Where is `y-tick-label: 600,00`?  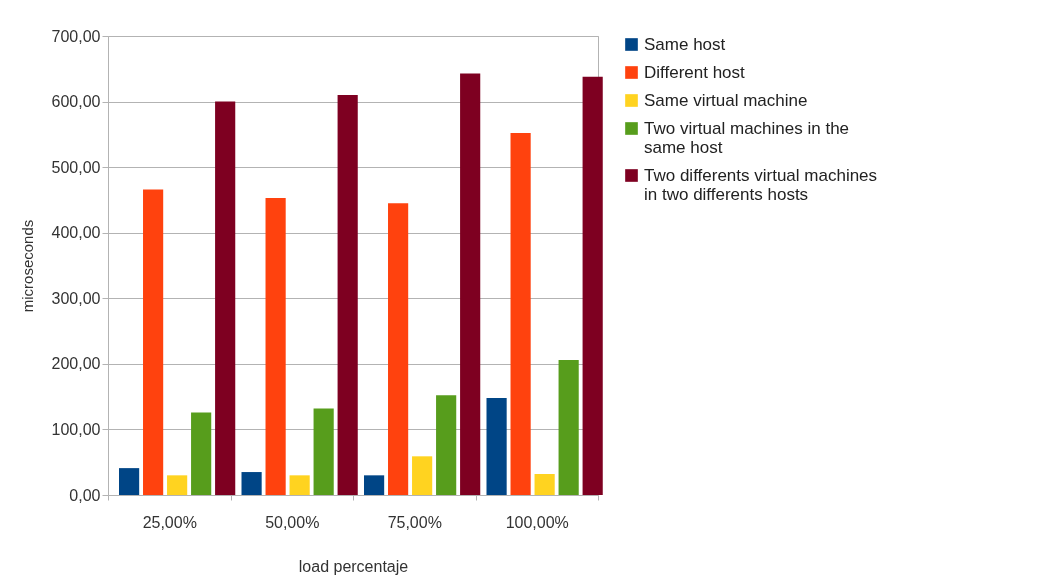 y-tick-label: 600,00 is located at coordinates (76, 102).